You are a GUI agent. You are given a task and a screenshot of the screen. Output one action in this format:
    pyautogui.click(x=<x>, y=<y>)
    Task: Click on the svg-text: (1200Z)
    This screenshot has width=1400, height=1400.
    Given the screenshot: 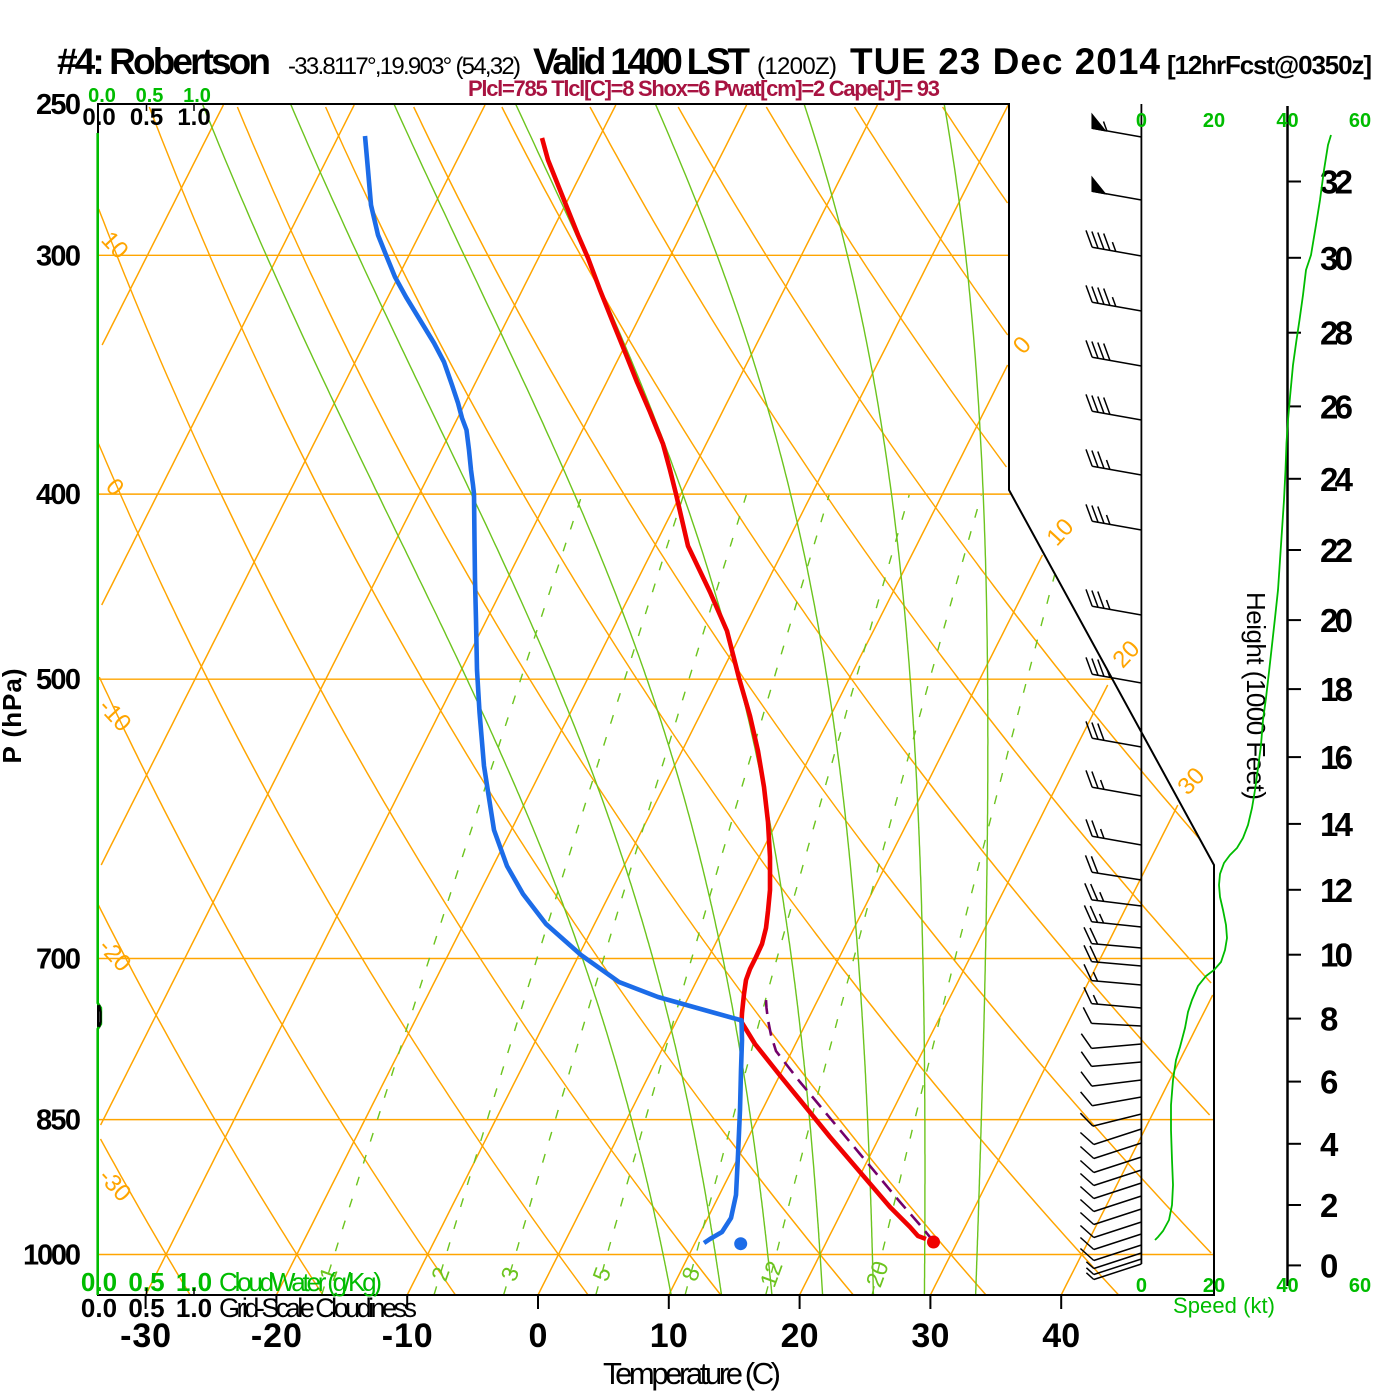 What is the action you would take?
    pyautogui.click(x=797, y=66)
    